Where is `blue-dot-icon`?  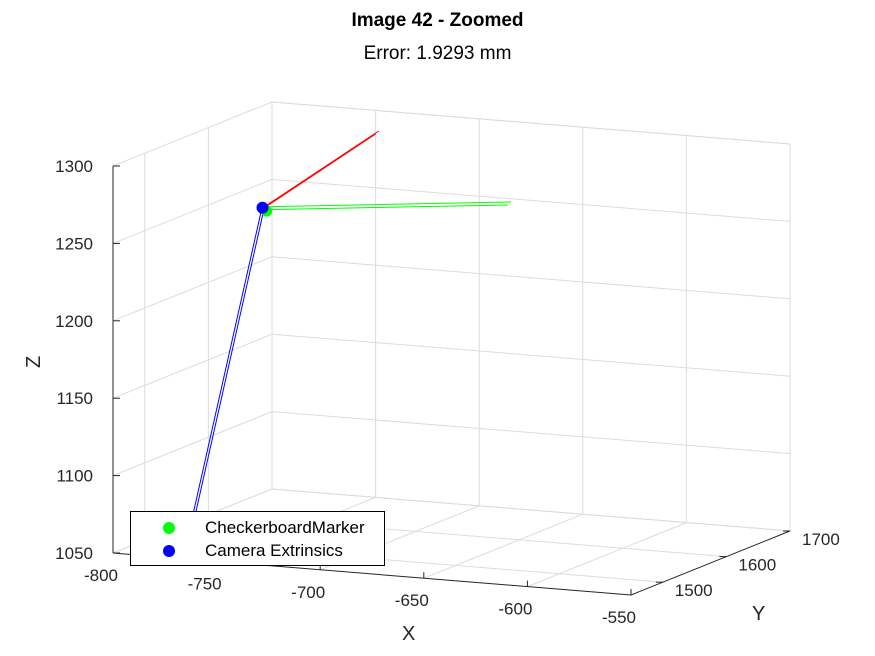
blue-dot-icon is located at coordinates (169, 551).